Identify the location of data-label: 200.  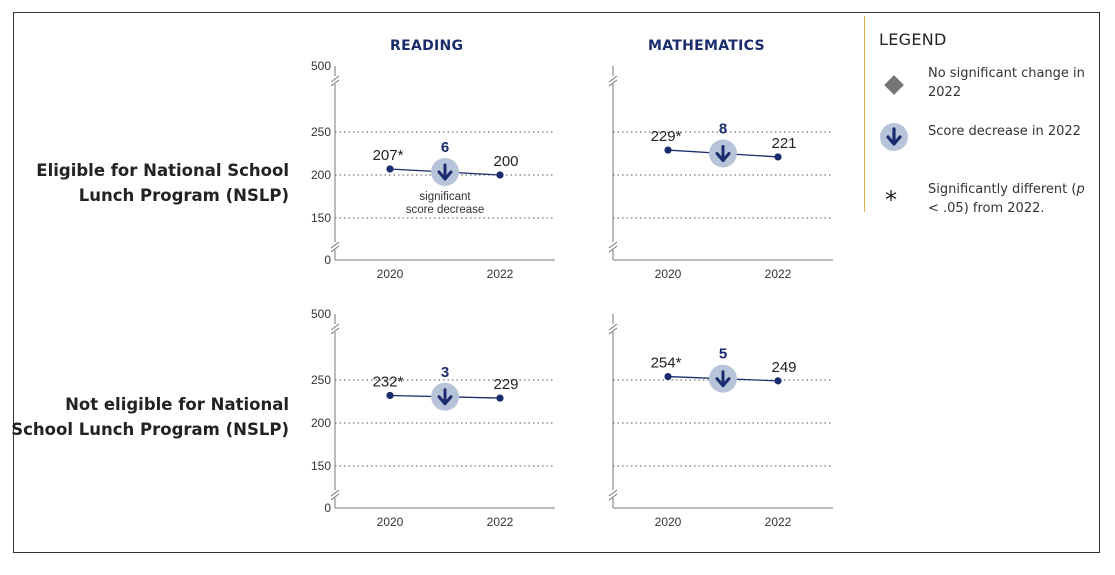
(505, 161).